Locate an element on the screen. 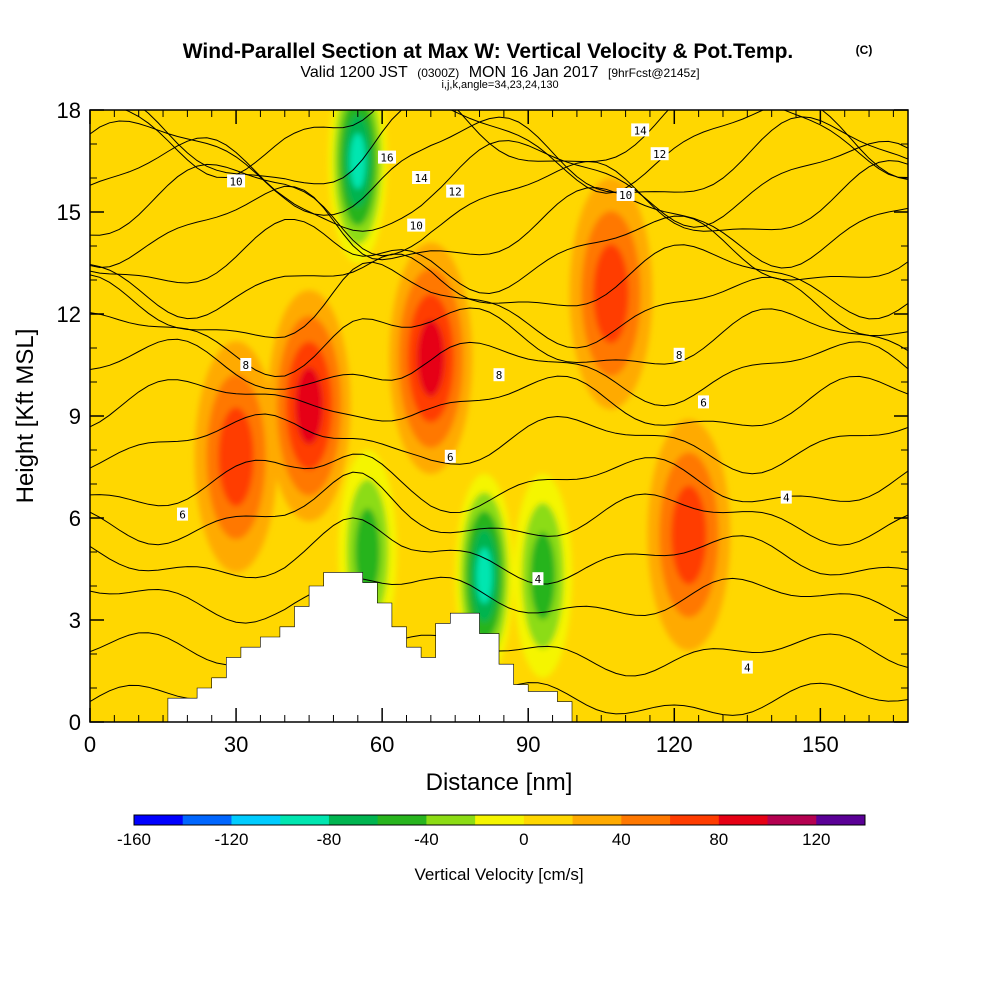 The height and width of the screenshot is (1000, 1000). x-tick-label: 60 is located at coordinates (382, 744).